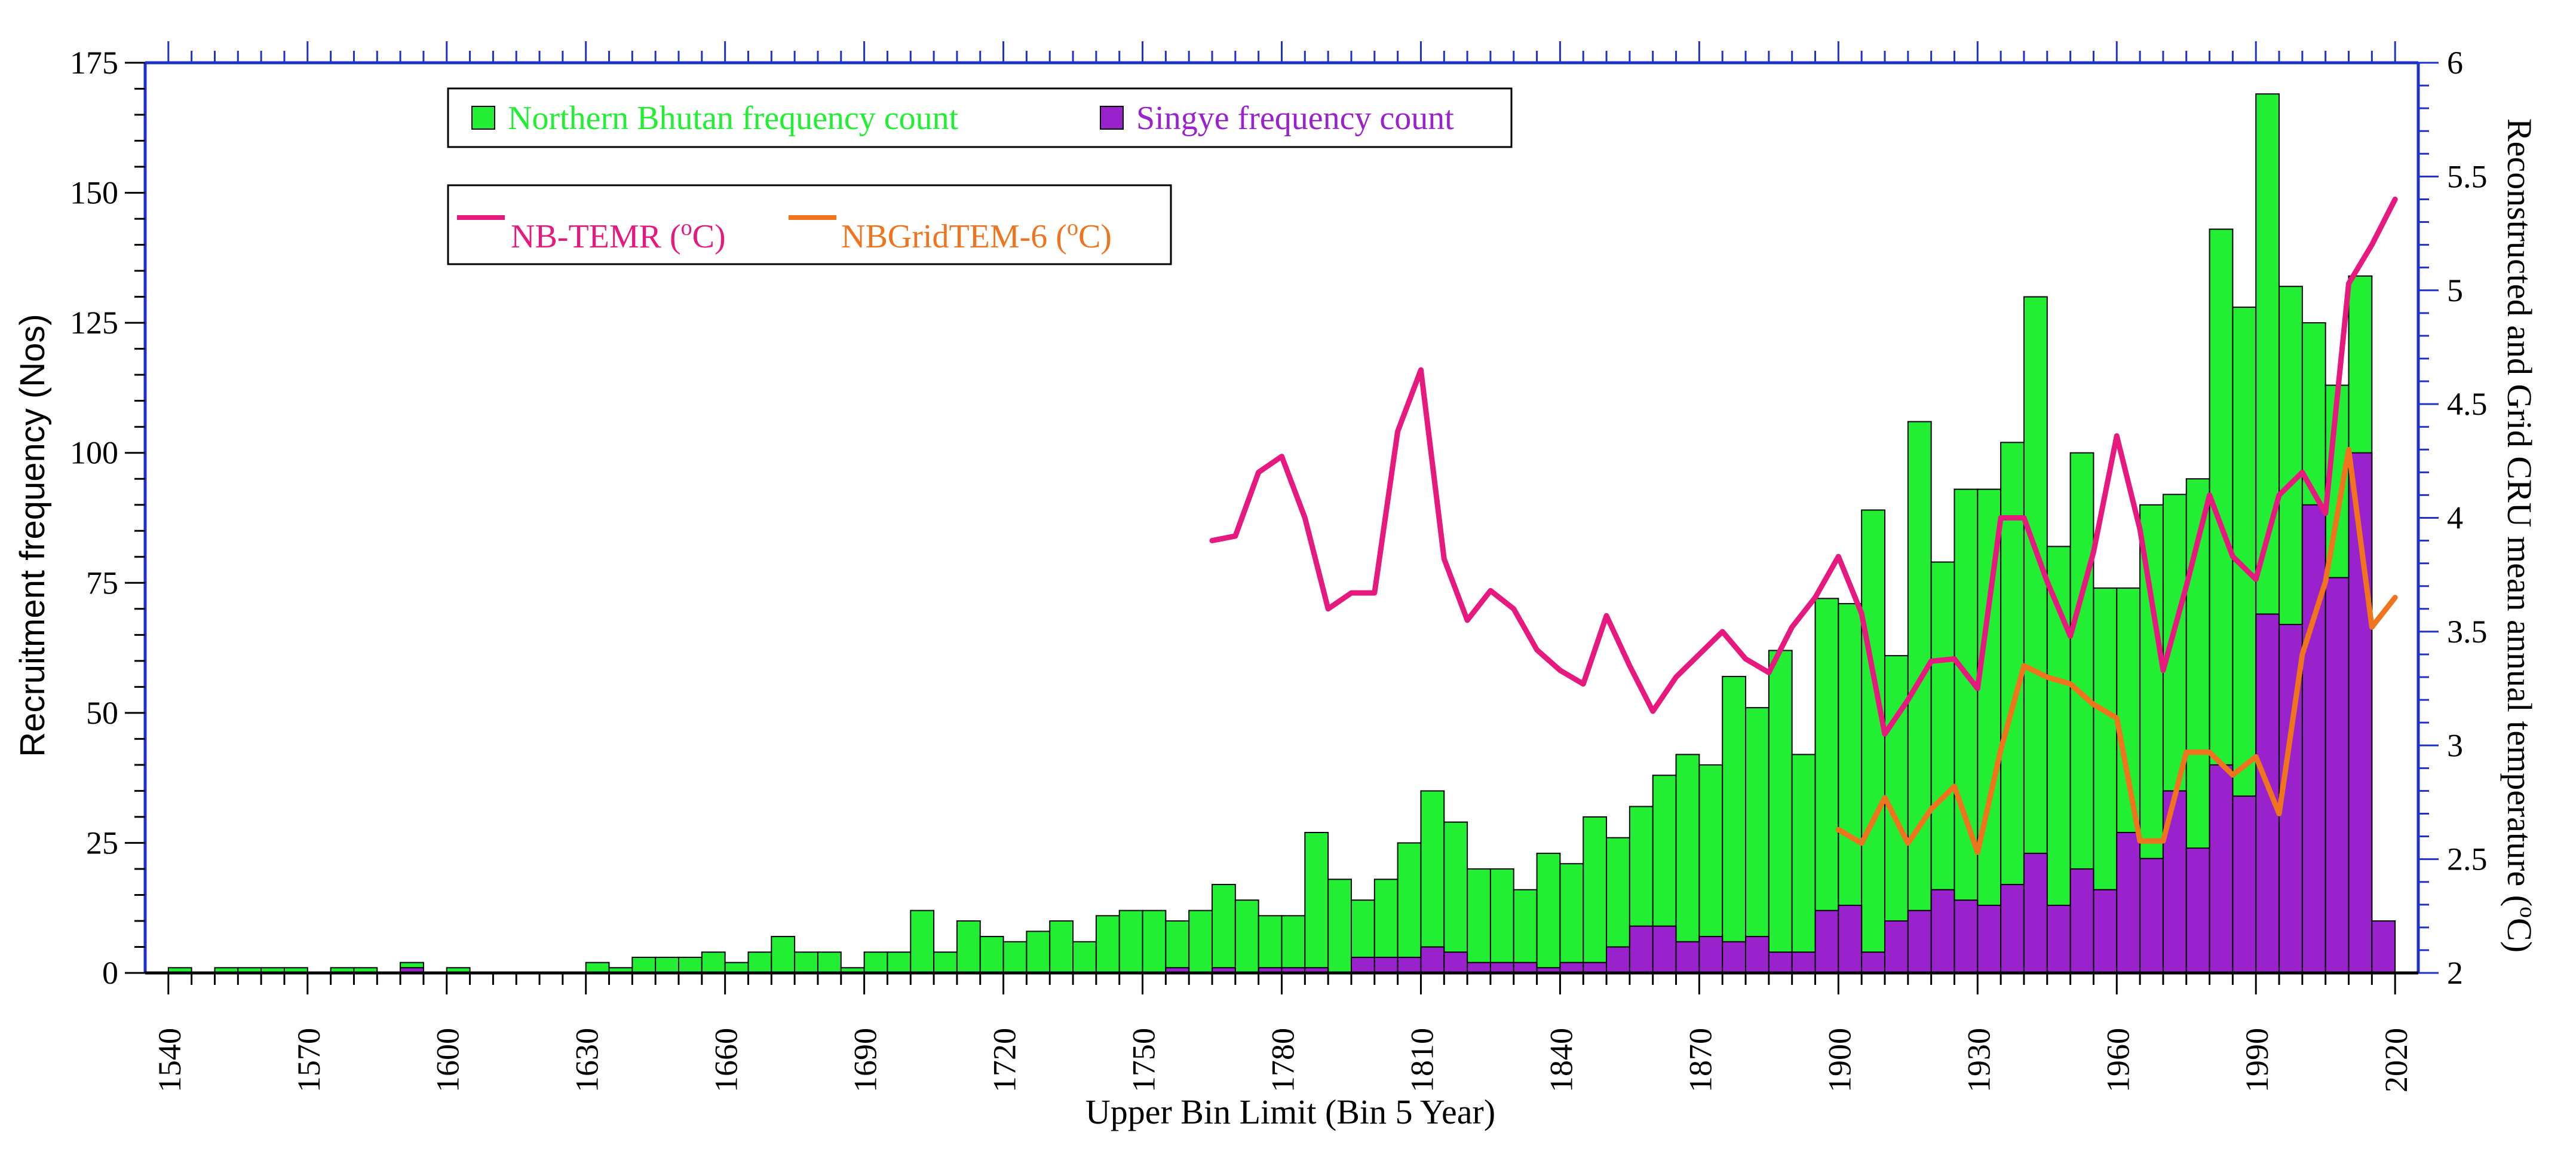 The image size is (2576, 1157). Describe the element at coordinates (726, 1060) in the screenshot. I see `x-tick-label-1660: 1660` at that location.